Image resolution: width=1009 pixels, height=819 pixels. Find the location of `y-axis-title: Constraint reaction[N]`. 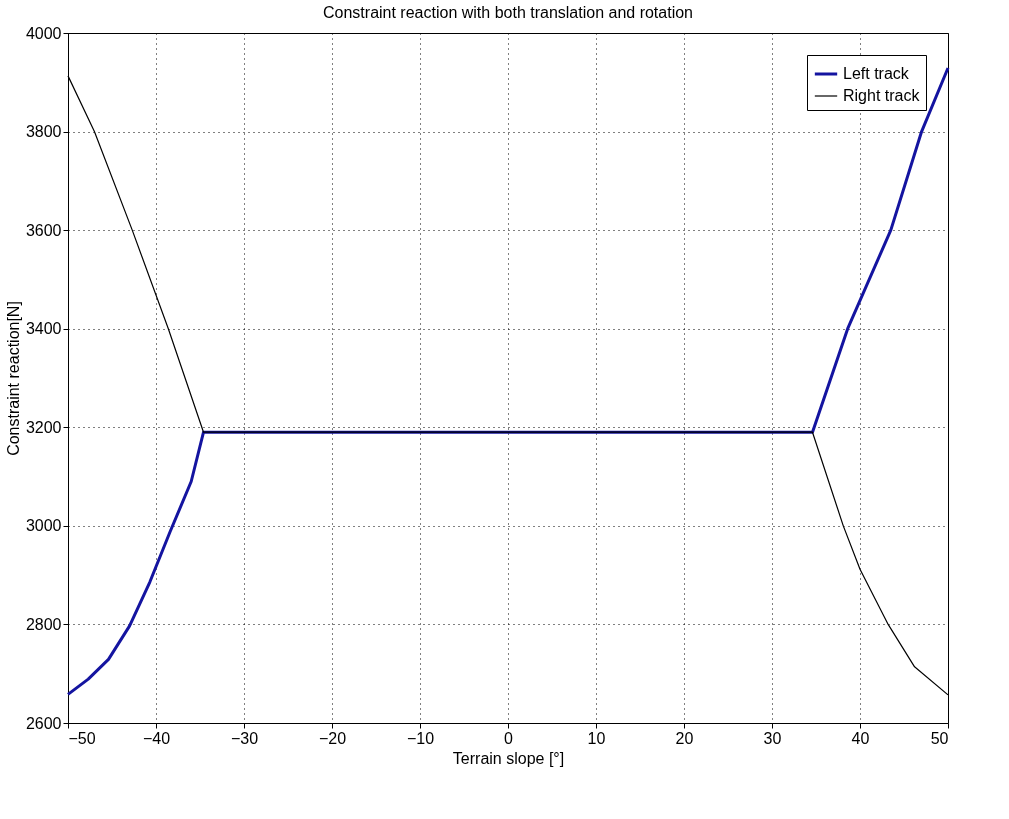

y-axis-title: Constraint reaction[N] is located at coordinates (13, 378).